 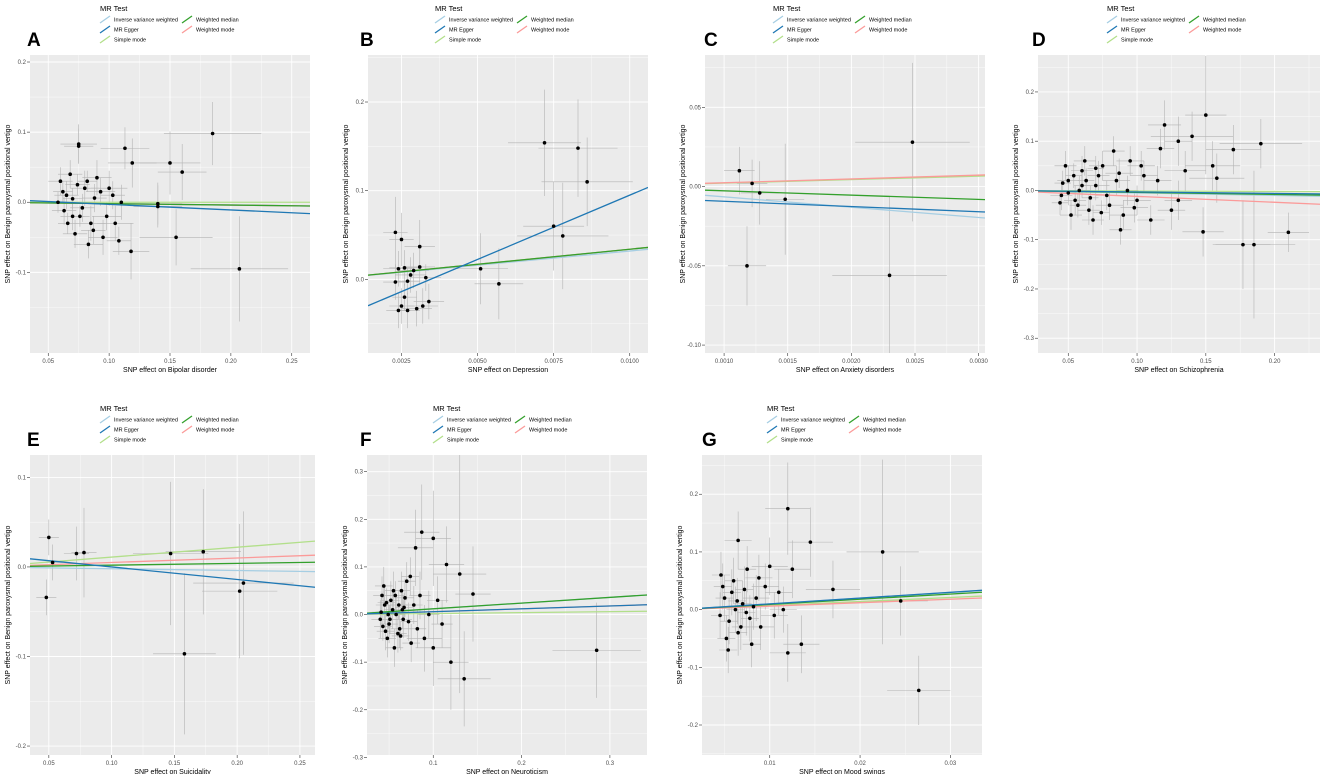 I want to click on x-tick-label: 0.0030, so click(x=978, y=362).